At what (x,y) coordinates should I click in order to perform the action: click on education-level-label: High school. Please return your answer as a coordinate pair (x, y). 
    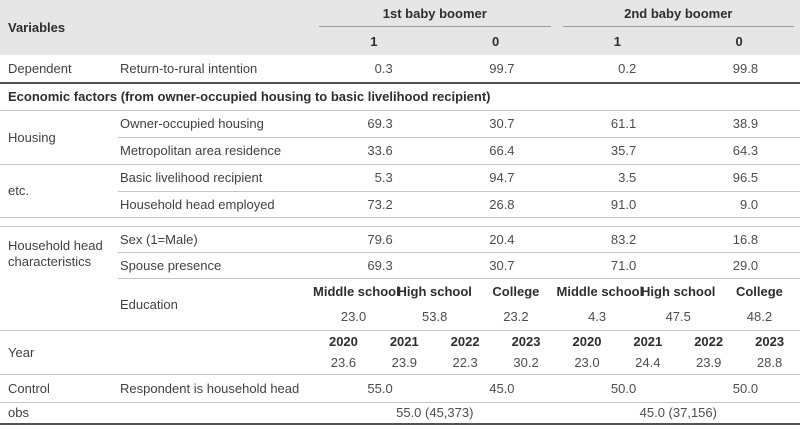
    Looking at the image, I should click on (678, 291).